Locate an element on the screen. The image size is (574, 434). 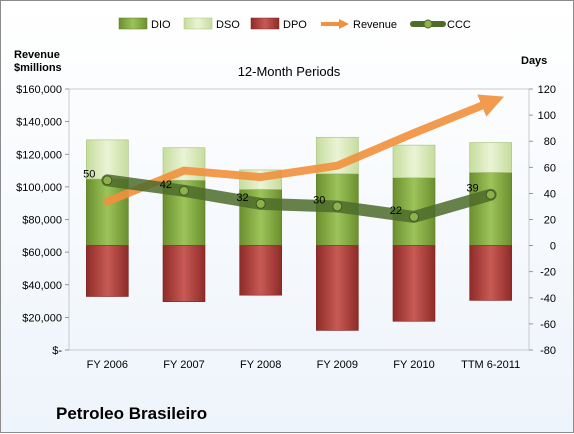
left-tick-label-3: $60,000 is located at coordinates (42, 253).